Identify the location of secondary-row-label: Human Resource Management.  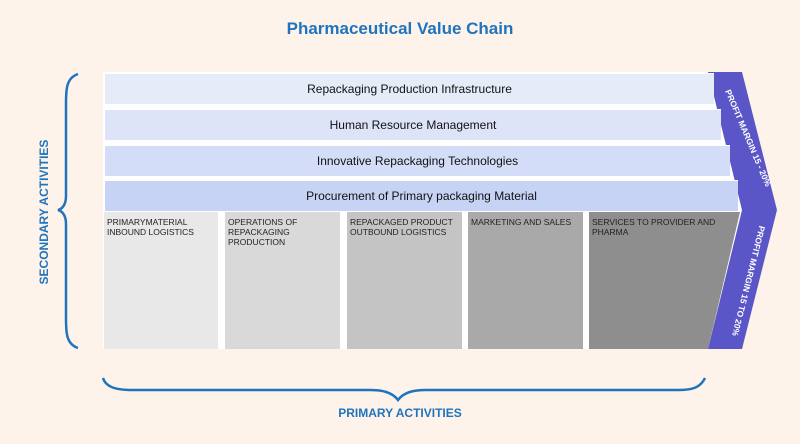
(413, 125).